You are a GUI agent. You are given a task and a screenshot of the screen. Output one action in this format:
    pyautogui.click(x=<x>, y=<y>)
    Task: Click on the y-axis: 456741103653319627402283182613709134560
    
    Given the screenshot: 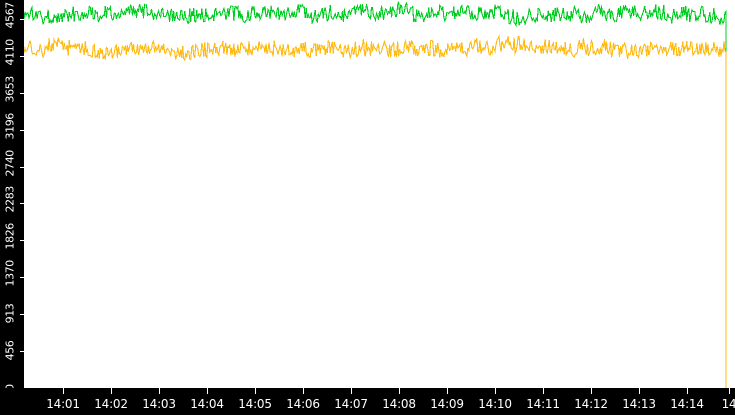 What is the action you would take?
    pyautogui.click(x=12, y=195)
    